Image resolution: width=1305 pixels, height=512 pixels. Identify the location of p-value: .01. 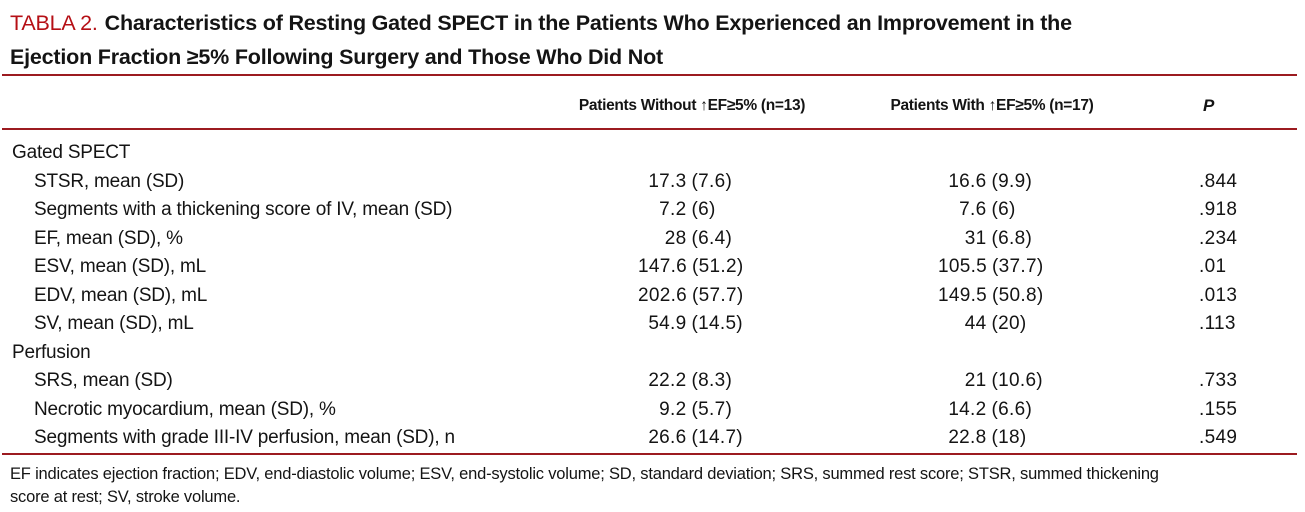
(1213, 267).